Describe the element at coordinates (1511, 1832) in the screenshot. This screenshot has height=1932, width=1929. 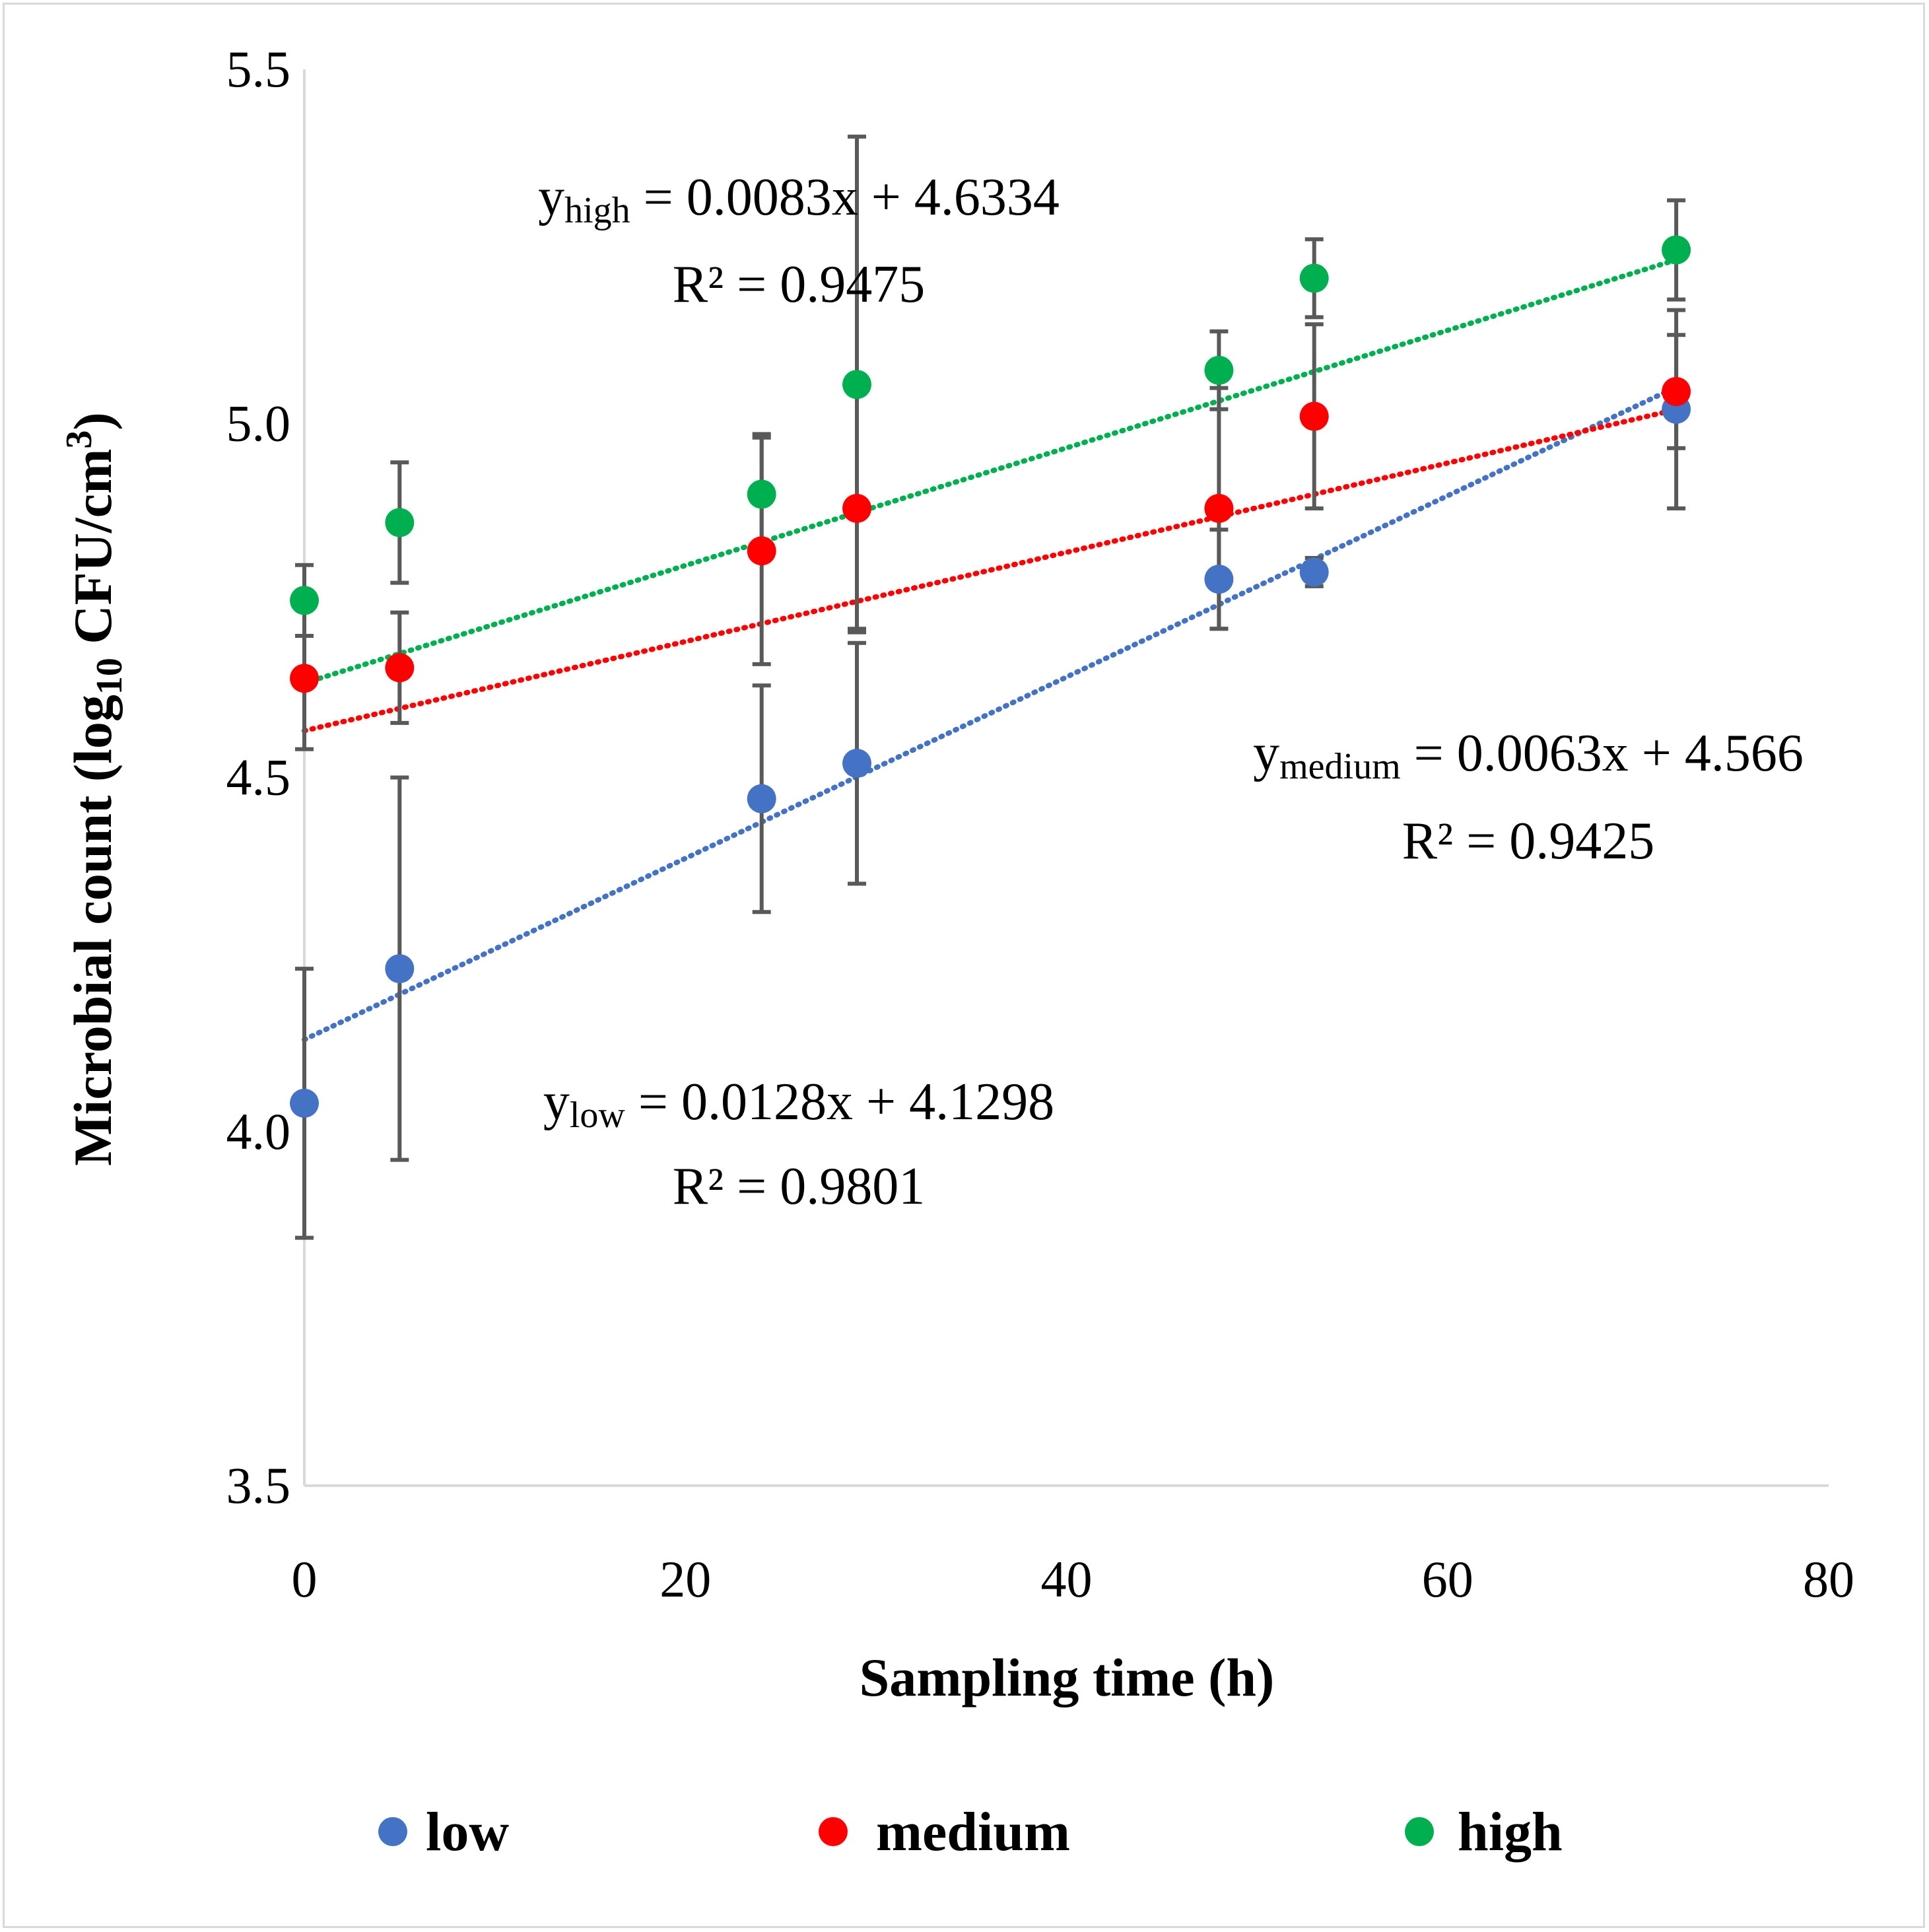
I see `legend-label-high: high` at that location.